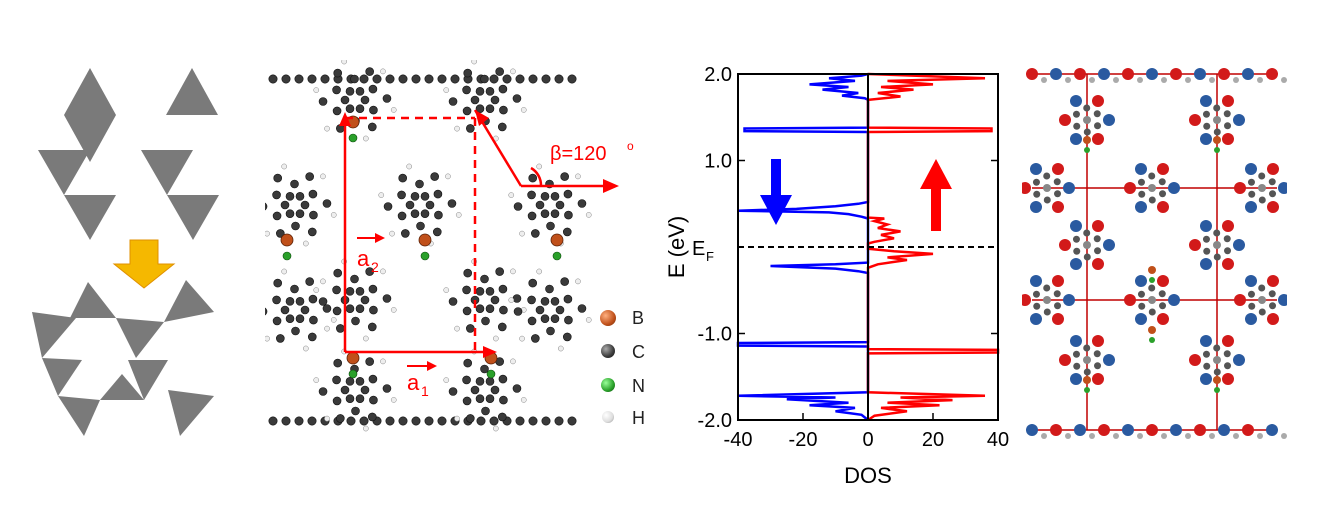 Image resolution: width=1328 pixels, height=530 pixels. I want to click on center-site, so click(1217, 245).